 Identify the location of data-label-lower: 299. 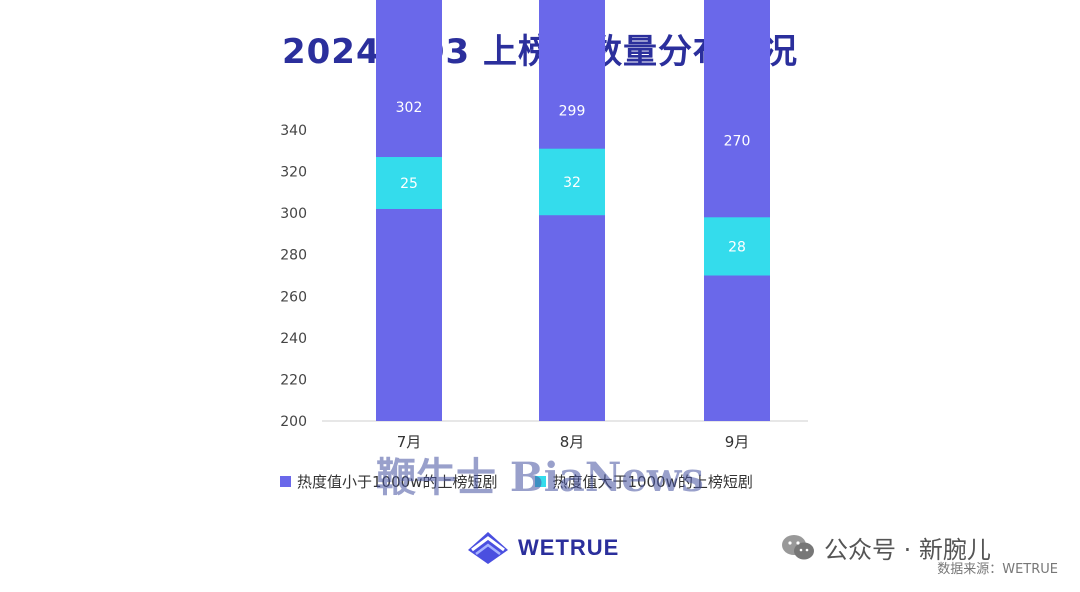
(572, 111).